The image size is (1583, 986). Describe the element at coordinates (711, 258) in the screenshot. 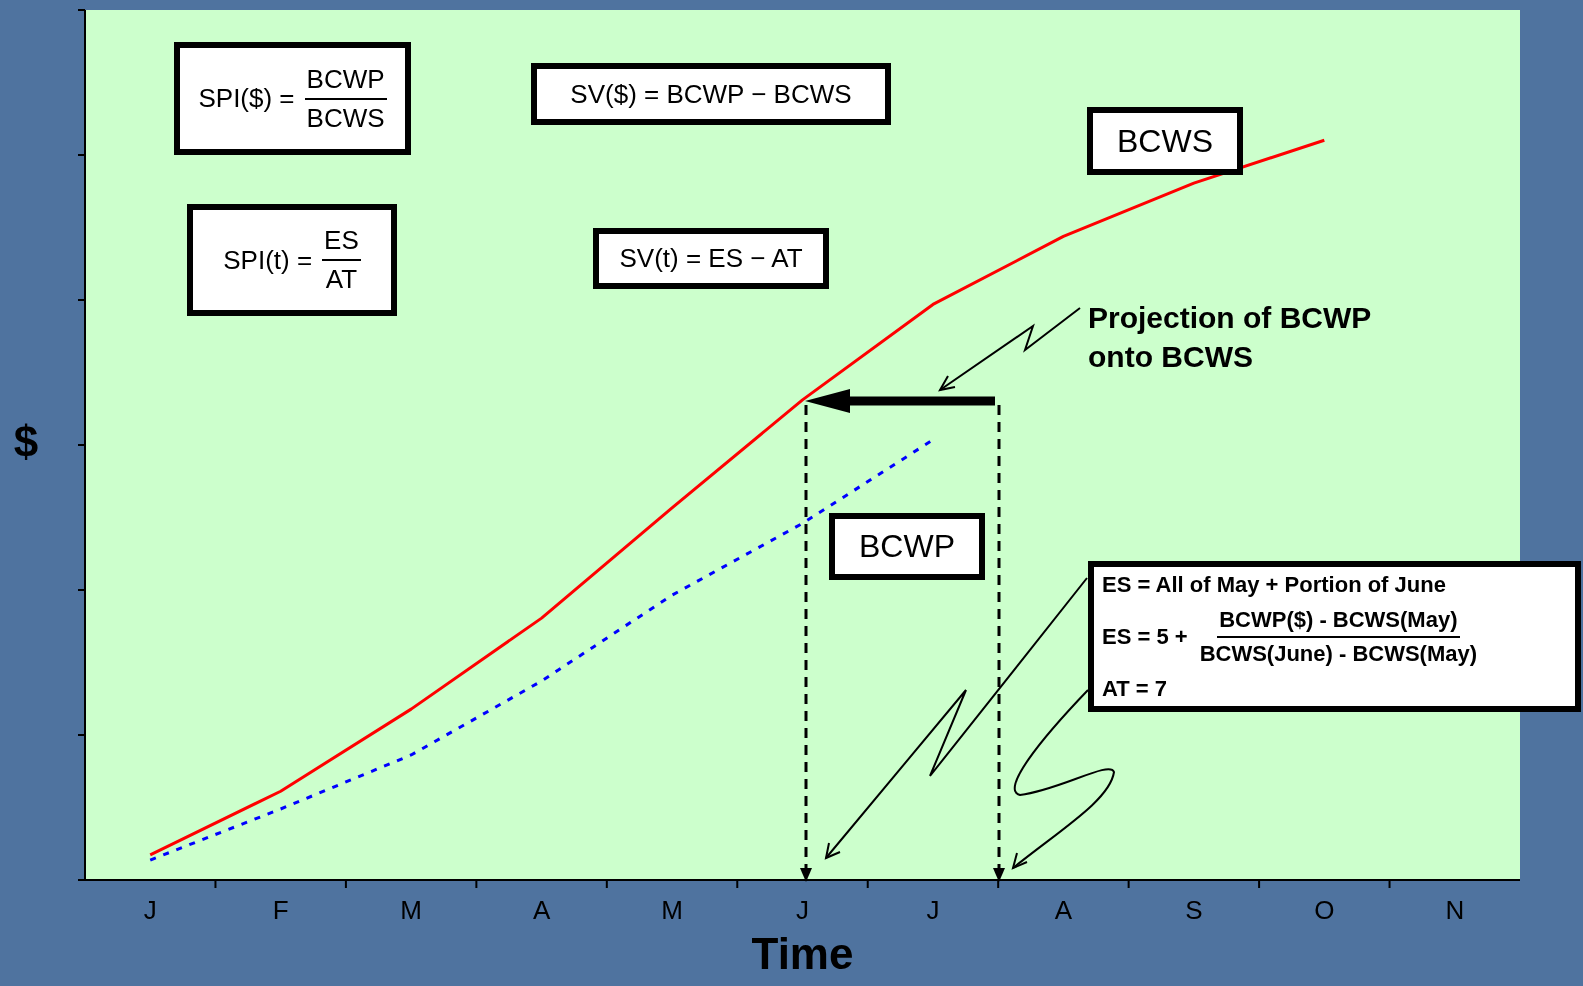

I see `annotation: SV(t) = ES − AT` at that location.